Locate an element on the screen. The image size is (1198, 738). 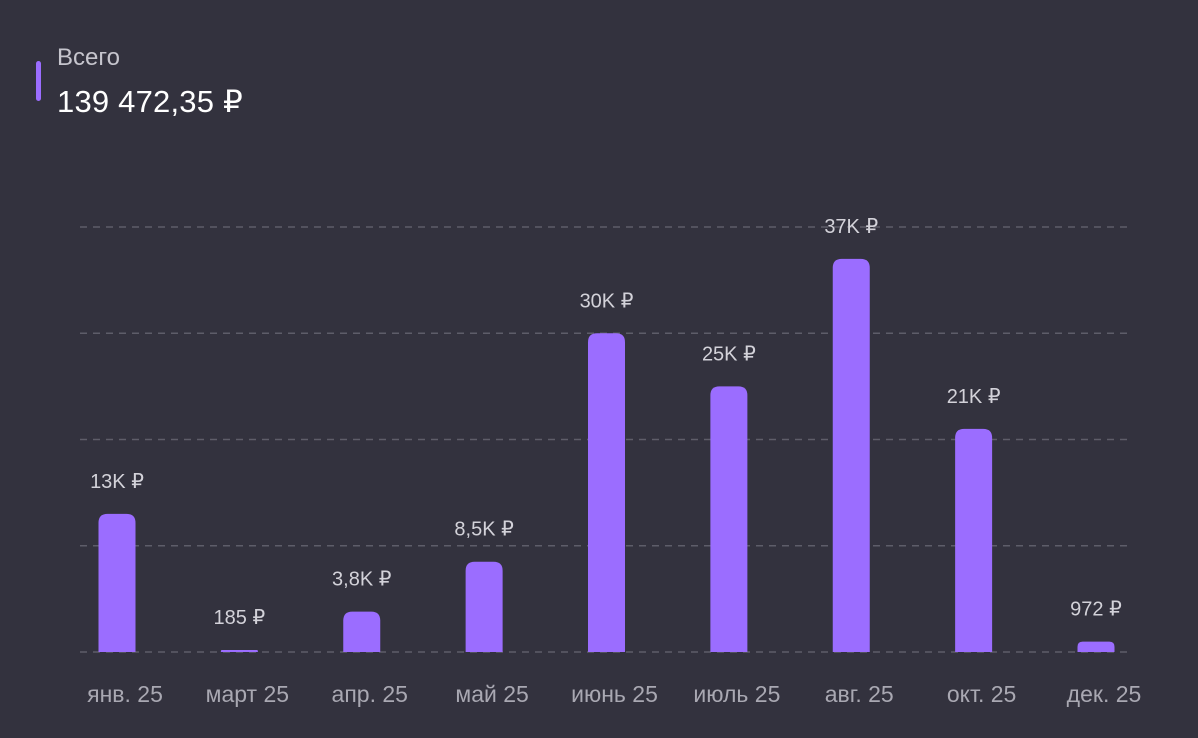
legend-color-marker is located at coordinates (38, 81).